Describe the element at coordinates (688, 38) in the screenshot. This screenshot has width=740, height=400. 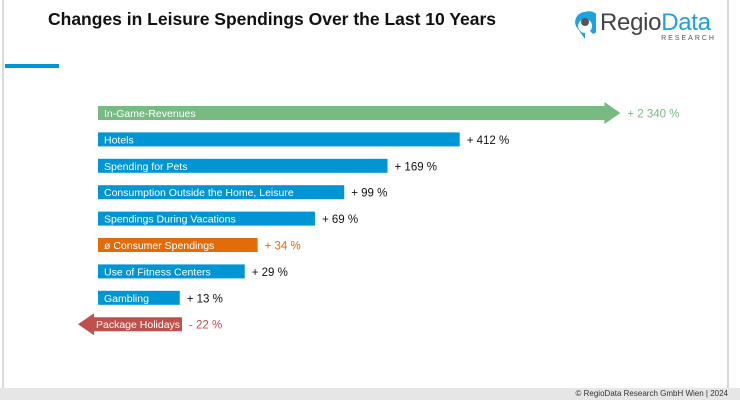
I see `logo-subtitle: RESEARCH` at that location.